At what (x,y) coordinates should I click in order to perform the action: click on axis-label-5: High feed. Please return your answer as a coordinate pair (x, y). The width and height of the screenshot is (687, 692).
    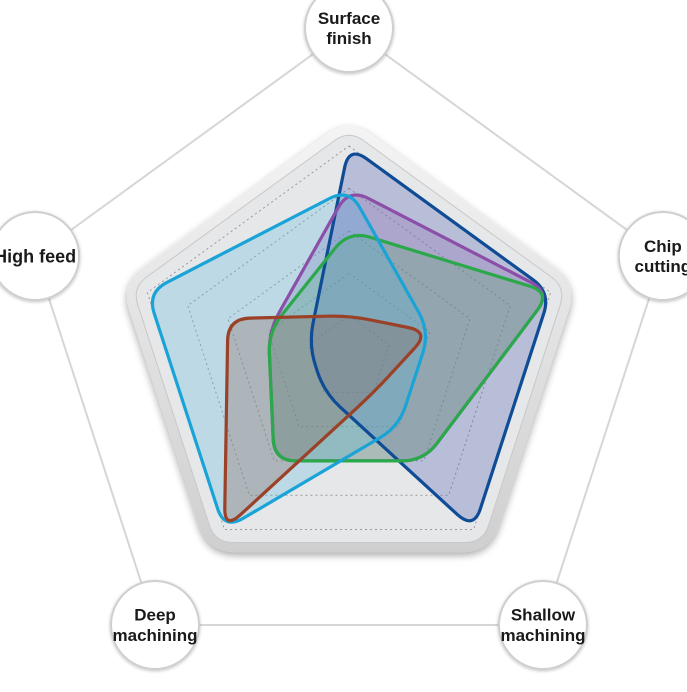
    Looking at the image, I should click on (40, 256).